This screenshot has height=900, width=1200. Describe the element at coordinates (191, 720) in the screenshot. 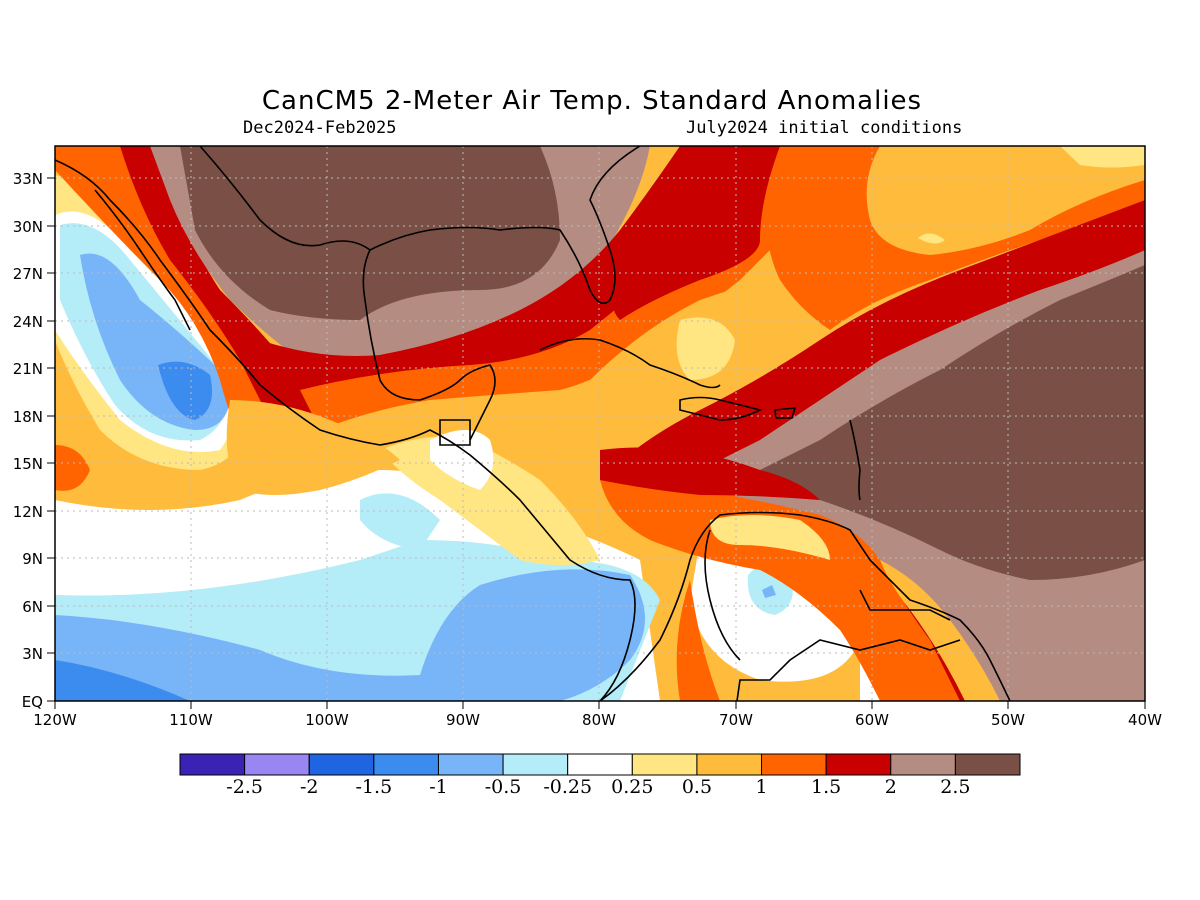

I see `lon-label: 110W` at that location.